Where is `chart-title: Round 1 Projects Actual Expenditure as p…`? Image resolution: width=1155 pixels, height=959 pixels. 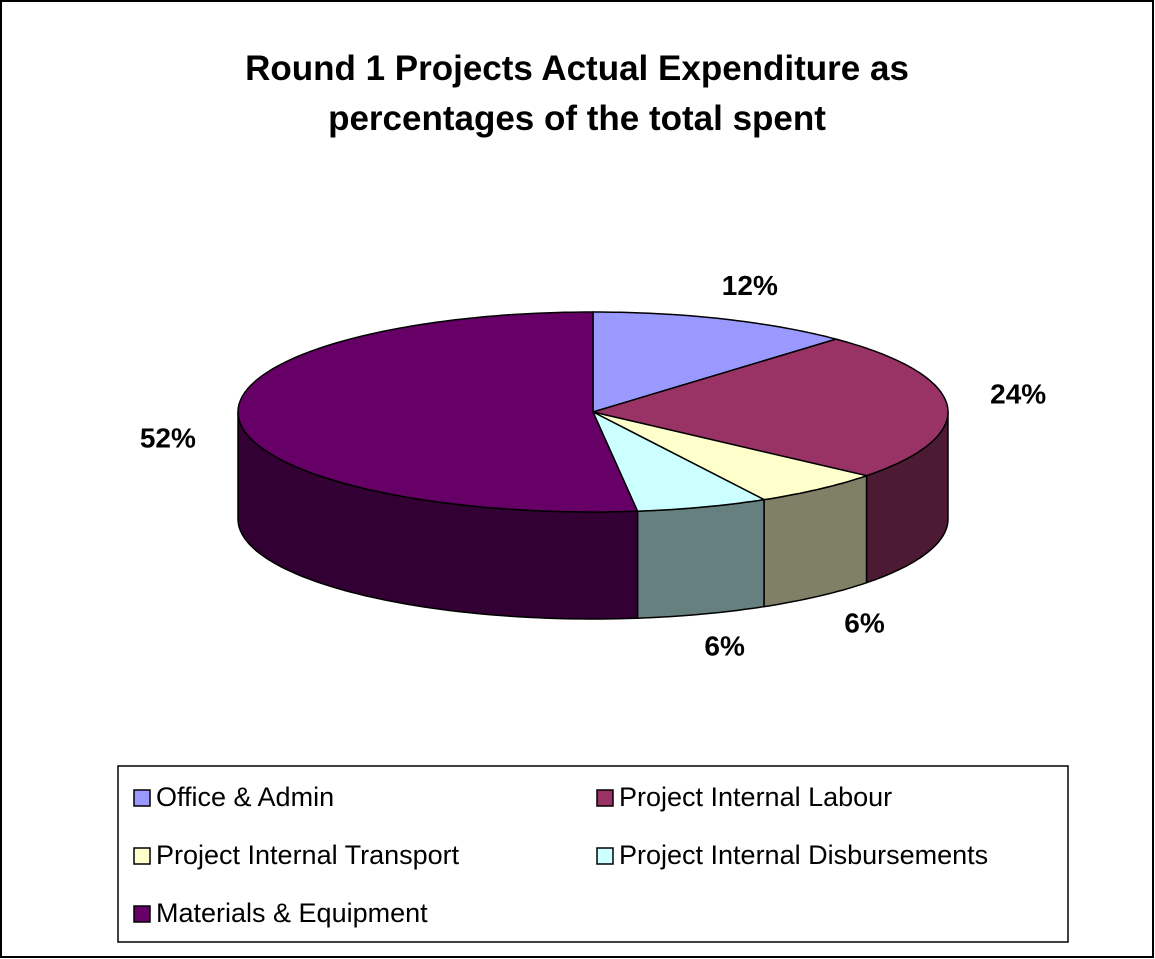
chart-title: Round 1 Projects Actual Expenditure as p… is located at coordinates (577, 93).